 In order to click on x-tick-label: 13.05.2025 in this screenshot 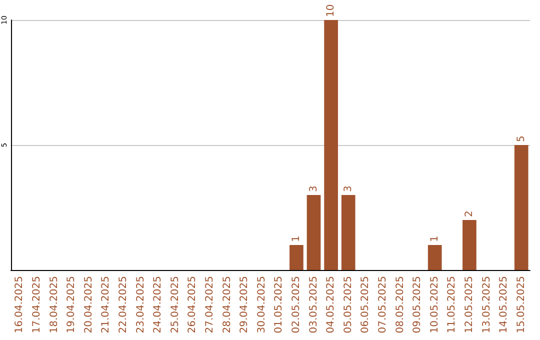, I will do `click(486, 305)`.